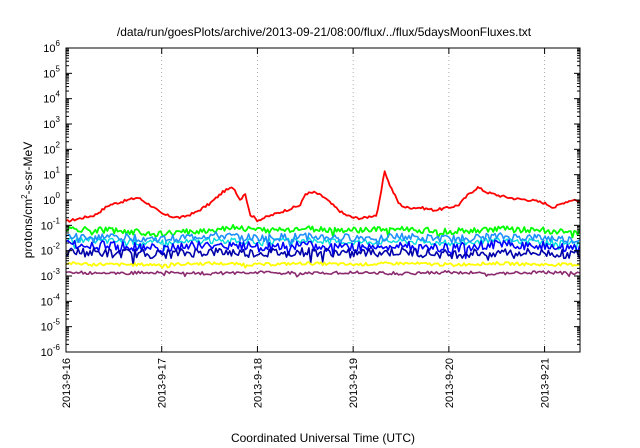  I want to click on y-tick-label: 10⁻², so click(51, 250).